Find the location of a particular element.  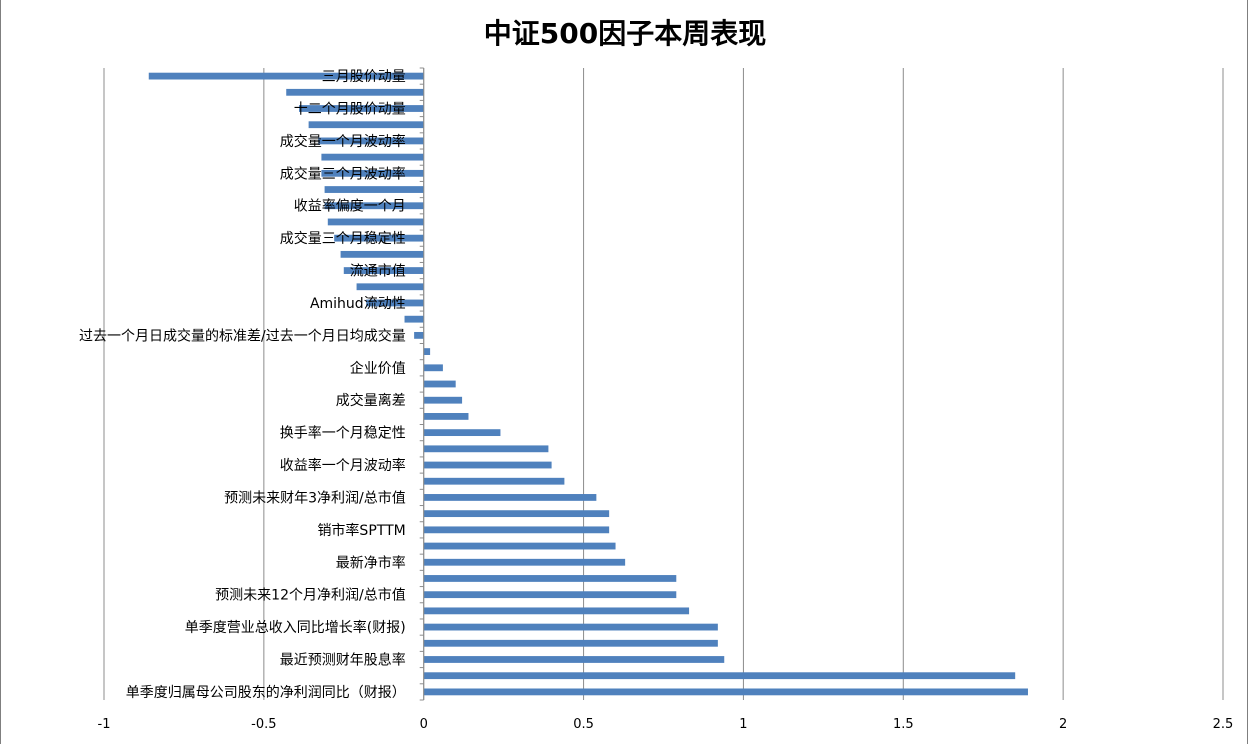

x-tick-label: 0 is located at coordinates (424, 724).